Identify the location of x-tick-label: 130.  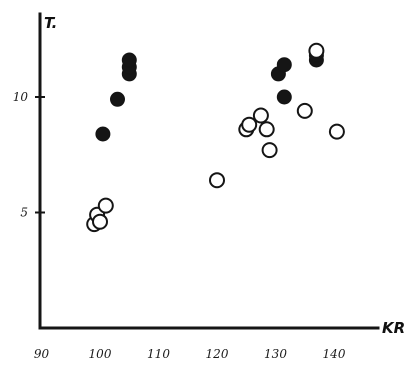
(275, 354).